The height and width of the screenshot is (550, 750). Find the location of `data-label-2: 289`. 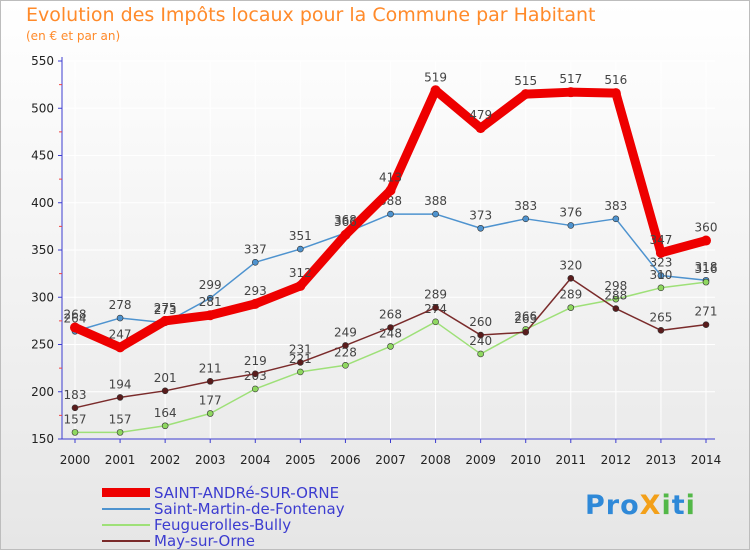

data-label-2: 289 is located at coordinates (435, 295).